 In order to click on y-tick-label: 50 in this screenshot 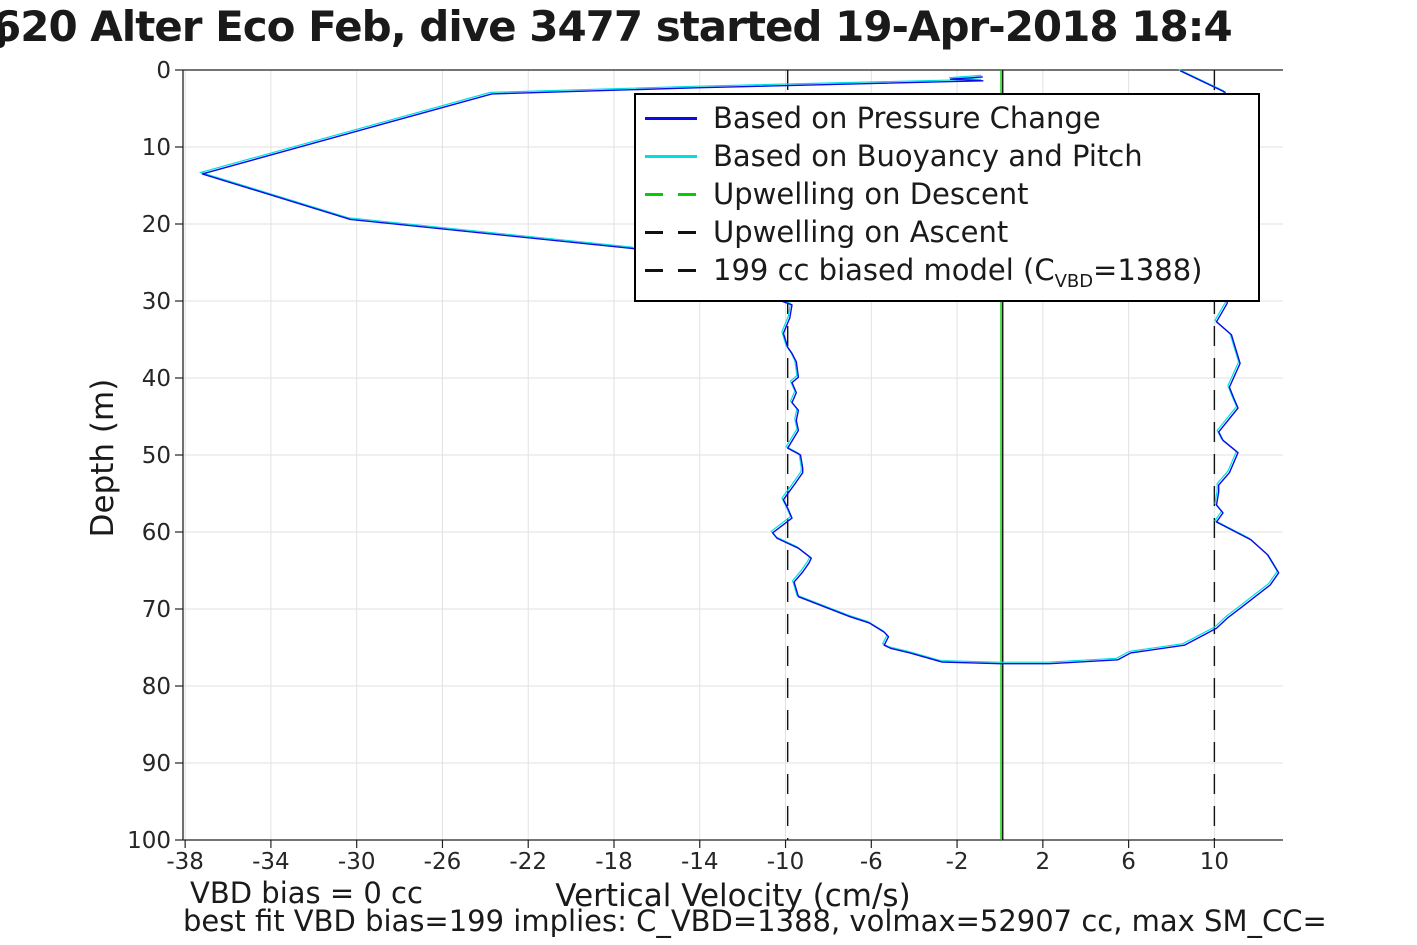, I will do `click(156, 456)`.